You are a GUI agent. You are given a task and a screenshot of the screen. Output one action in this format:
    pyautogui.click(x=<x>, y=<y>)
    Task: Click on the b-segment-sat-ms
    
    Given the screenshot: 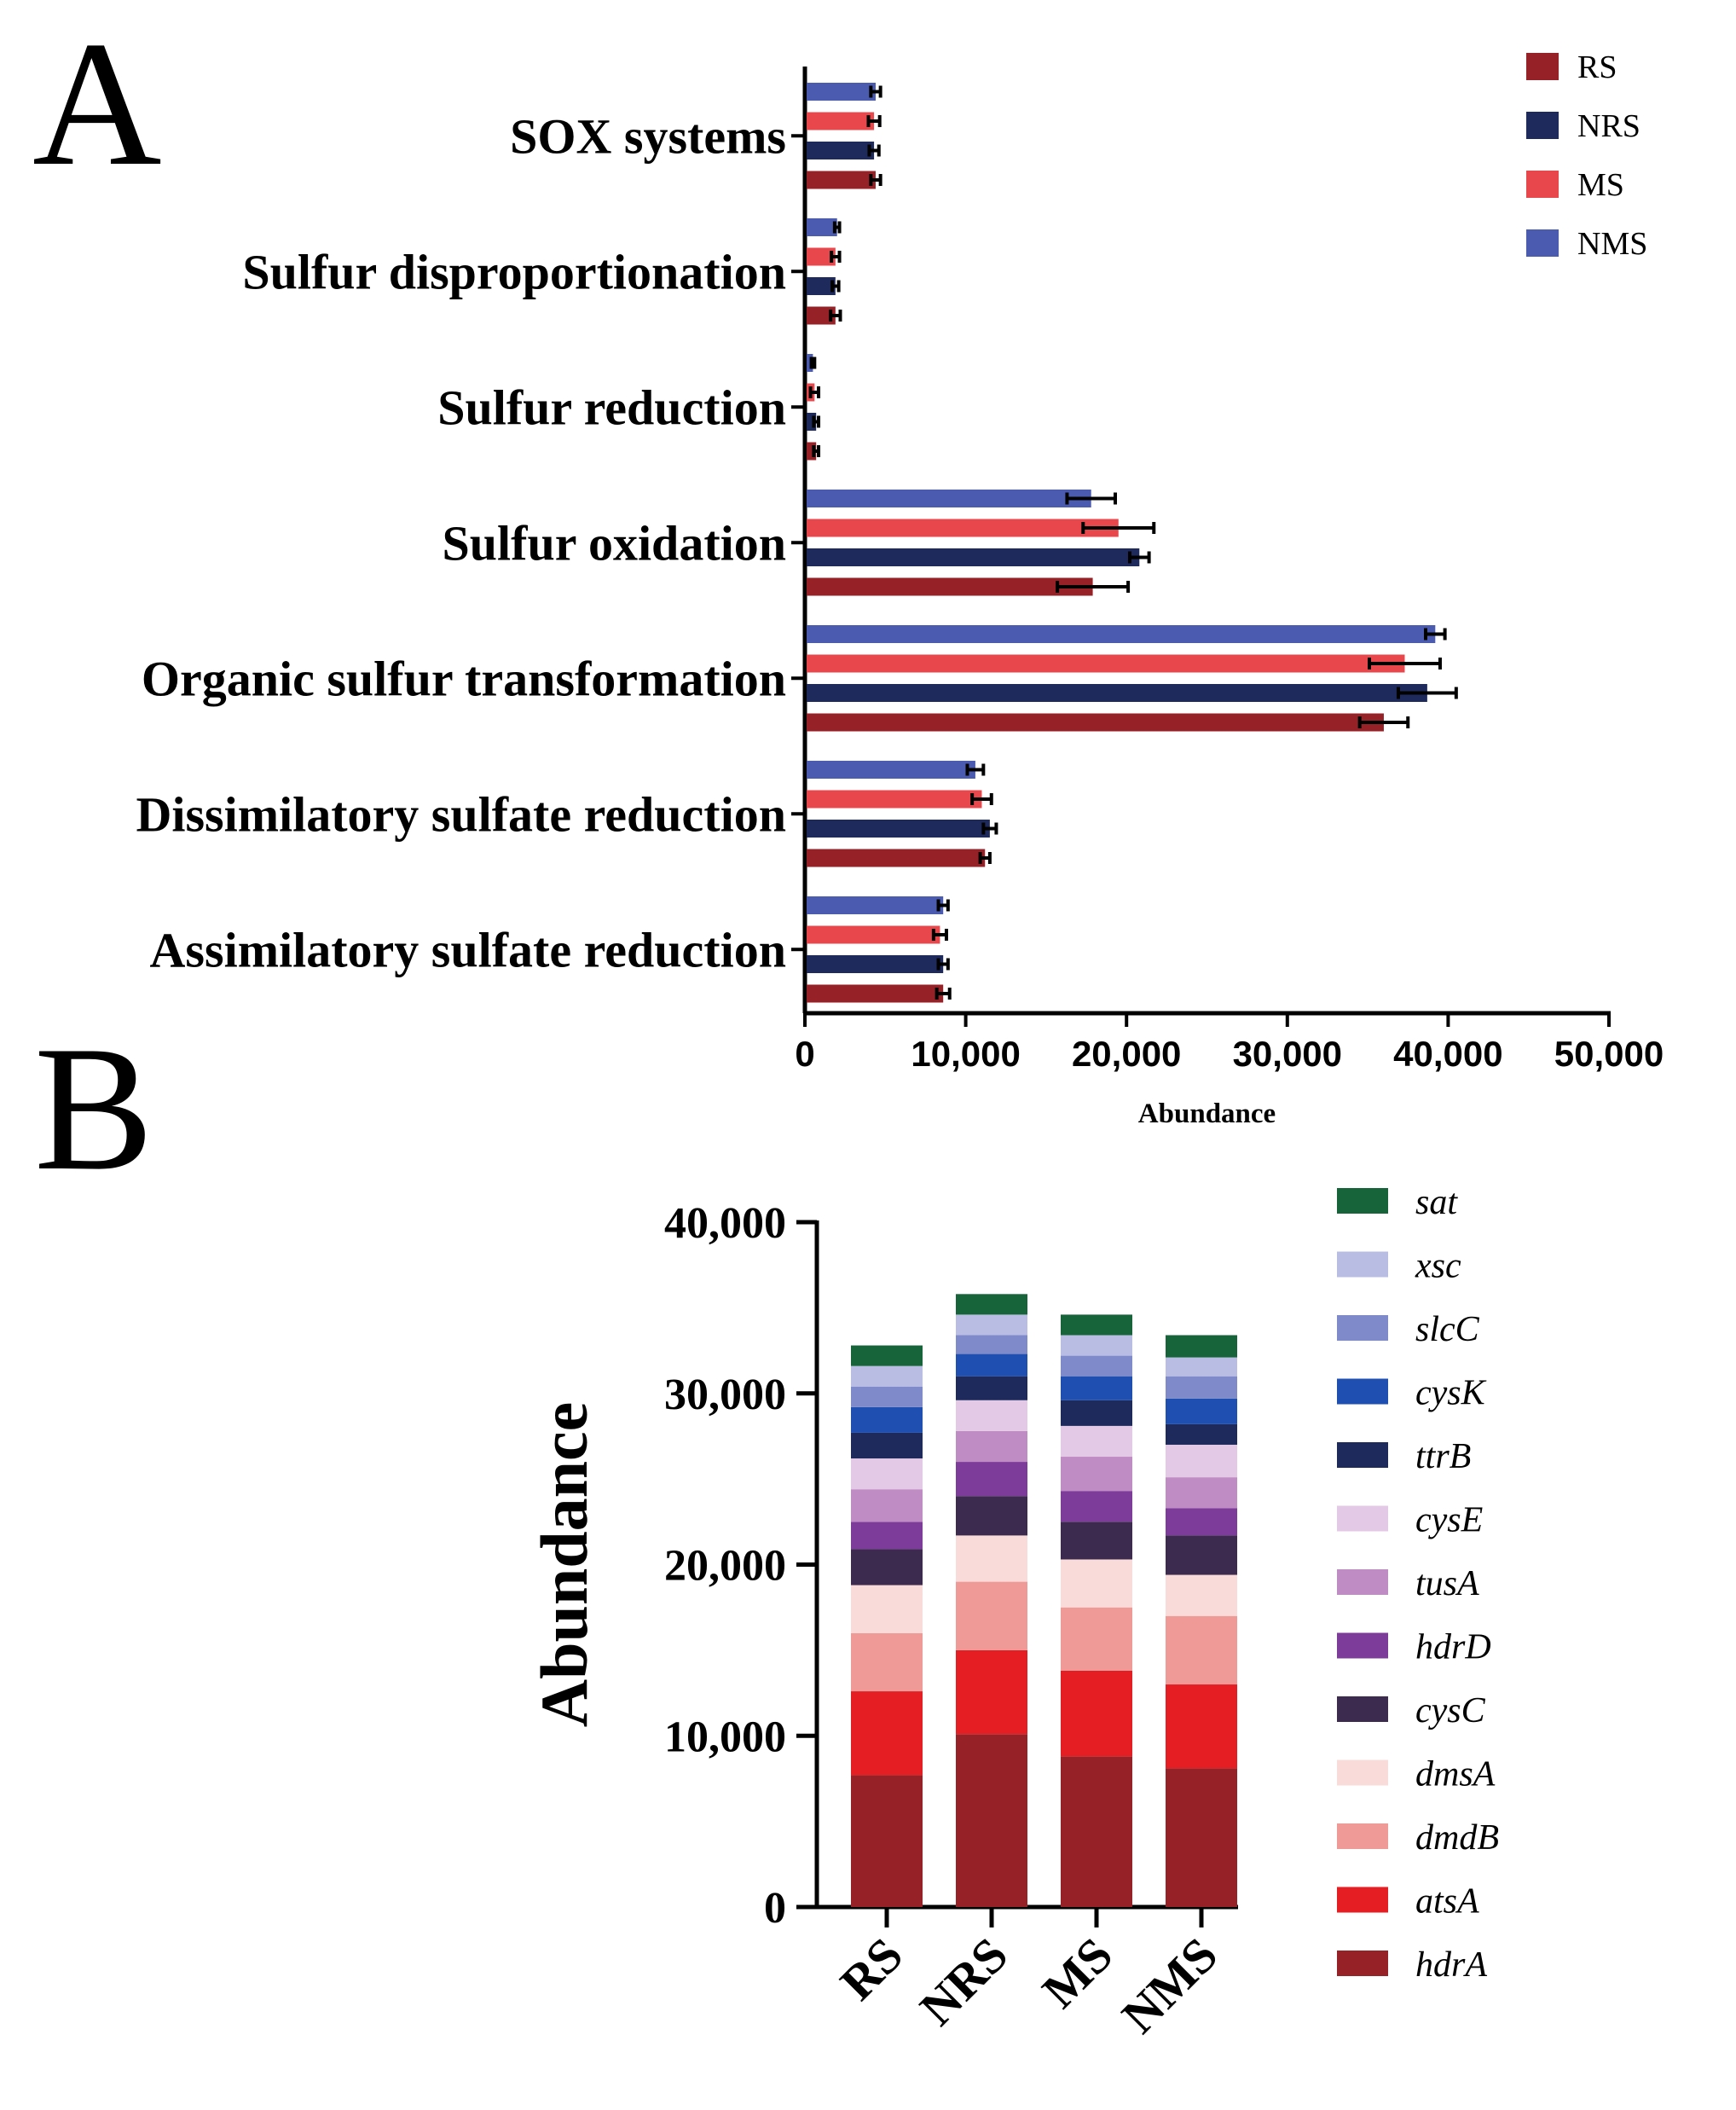 What is the action you would take?
    pyautogui.click(x=1096, y=1325)
    